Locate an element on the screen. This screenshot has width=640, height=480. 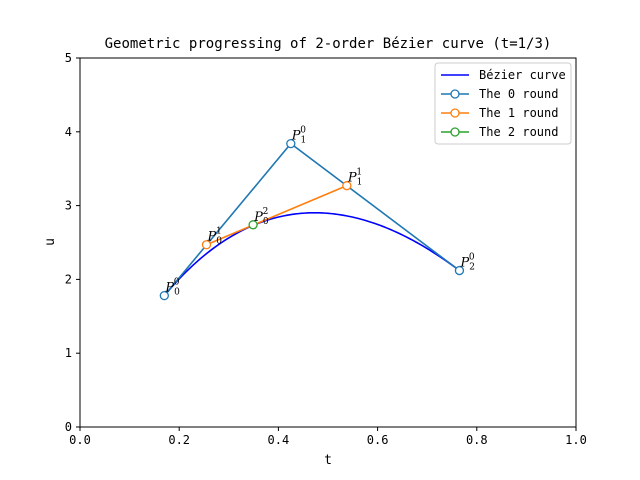
y-tick-label: 3 is located at coordinates (68, 206).